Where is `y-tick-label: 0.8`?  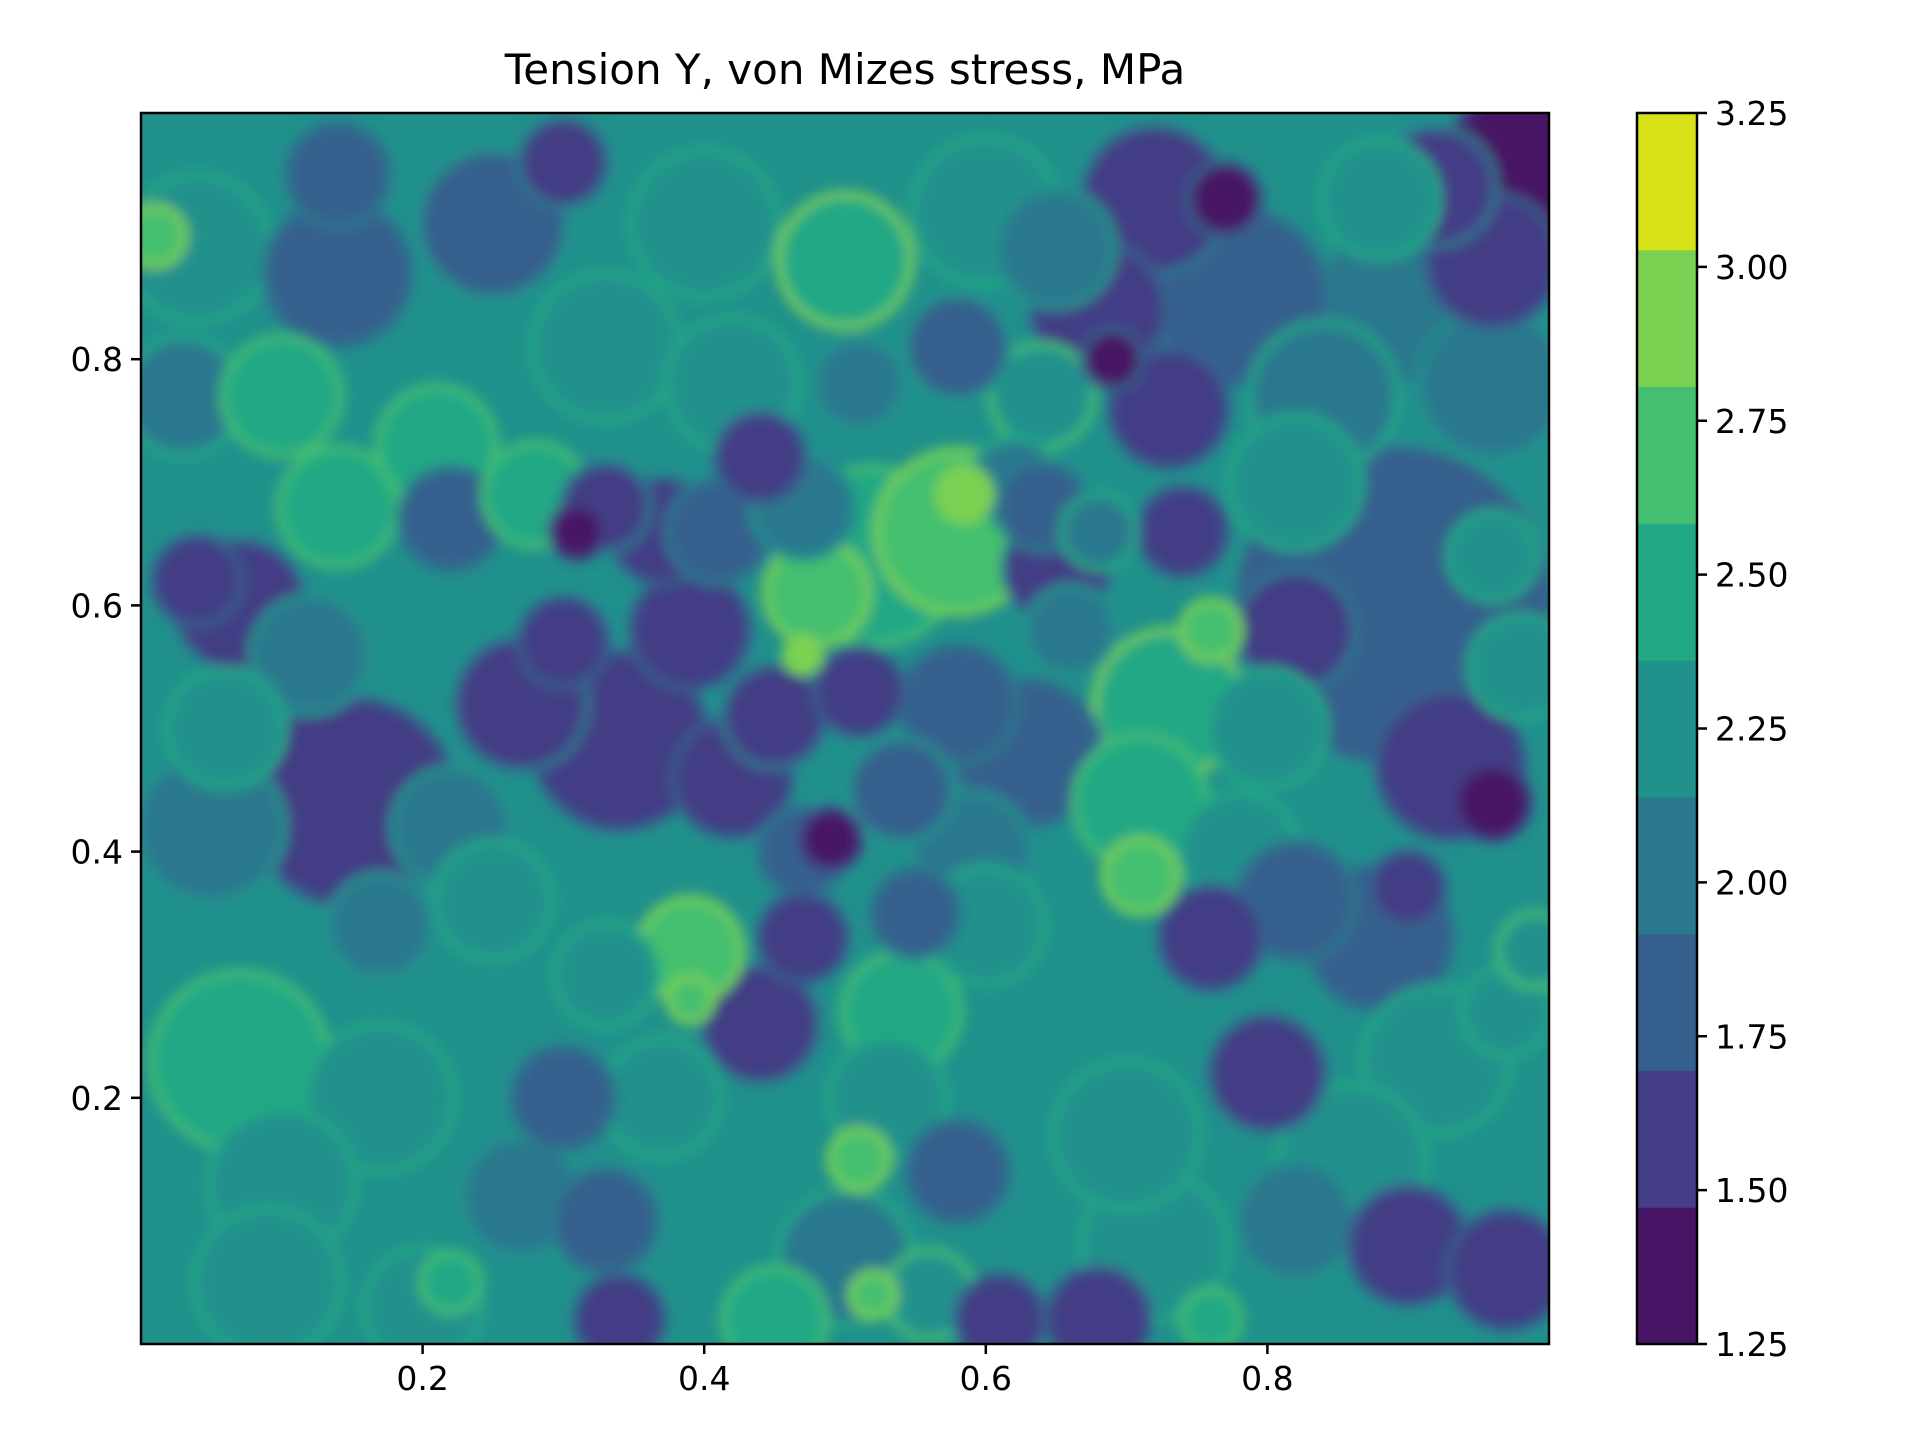 y-tick-label: 0.8 is located at coordinates (97, 359).